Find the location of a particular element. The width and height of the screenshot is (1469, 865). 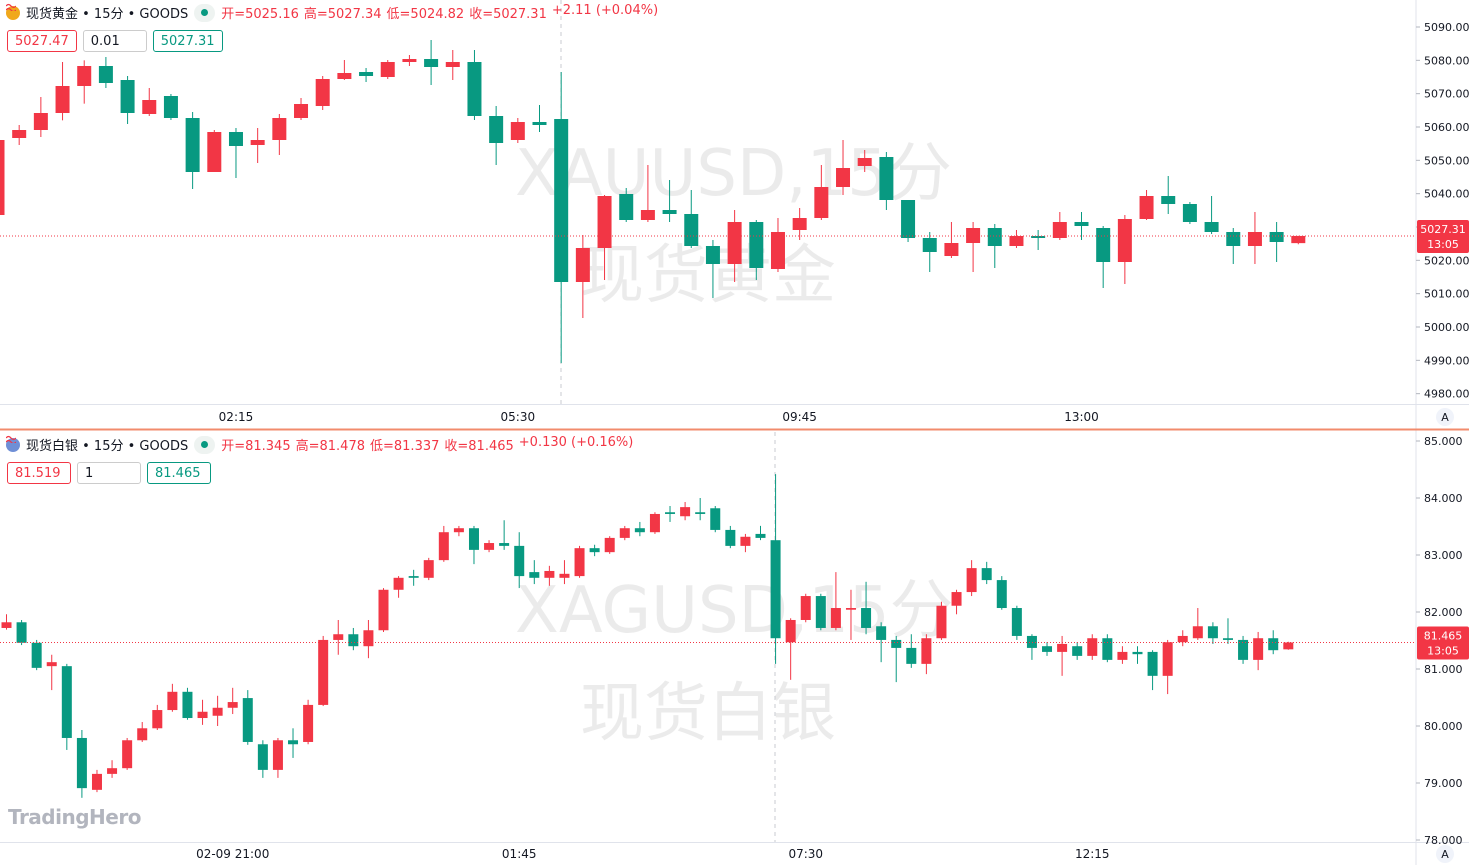

sell-price-button: 81.465 is located at coordinates (179, 473).